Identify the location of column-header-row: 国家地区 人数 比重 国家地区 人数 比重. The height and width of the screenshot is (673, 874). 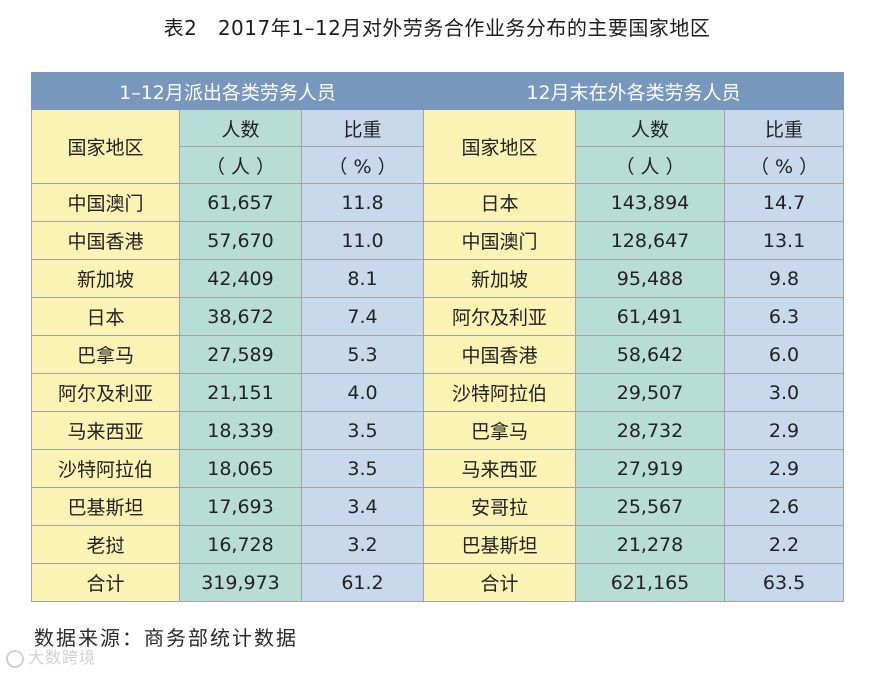
(438, 146).